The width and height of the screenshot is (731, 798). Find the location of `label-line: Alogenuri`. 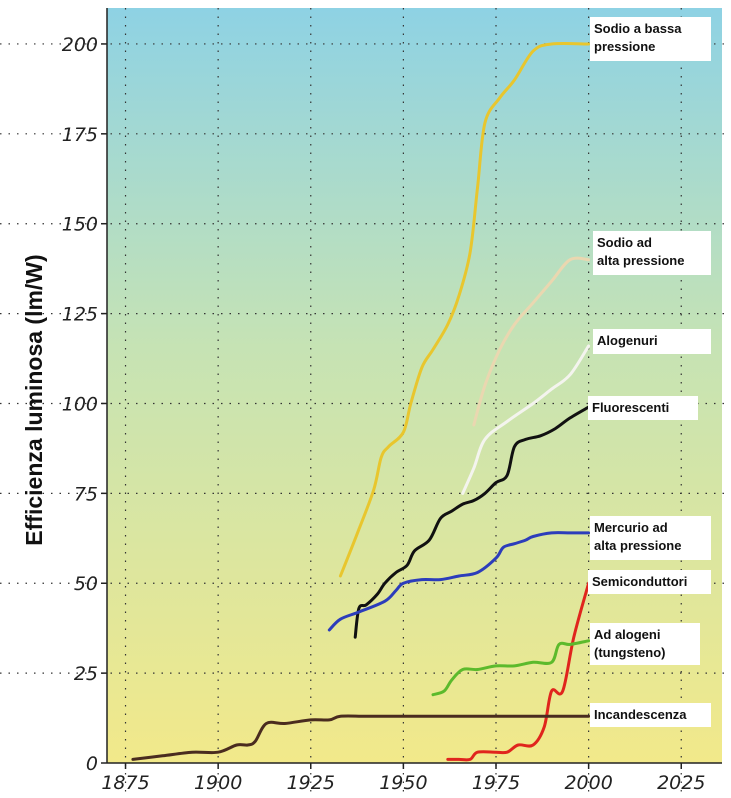

label-line: Alogenuri is located at coordinates (627, 340).